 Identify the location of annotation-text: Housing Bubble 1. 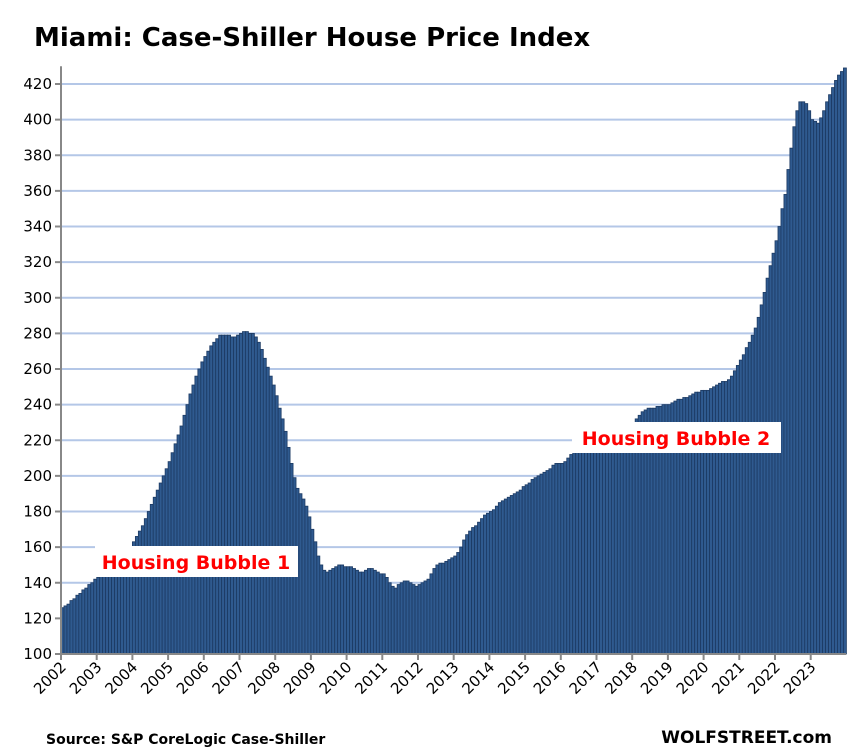
(196, 563).